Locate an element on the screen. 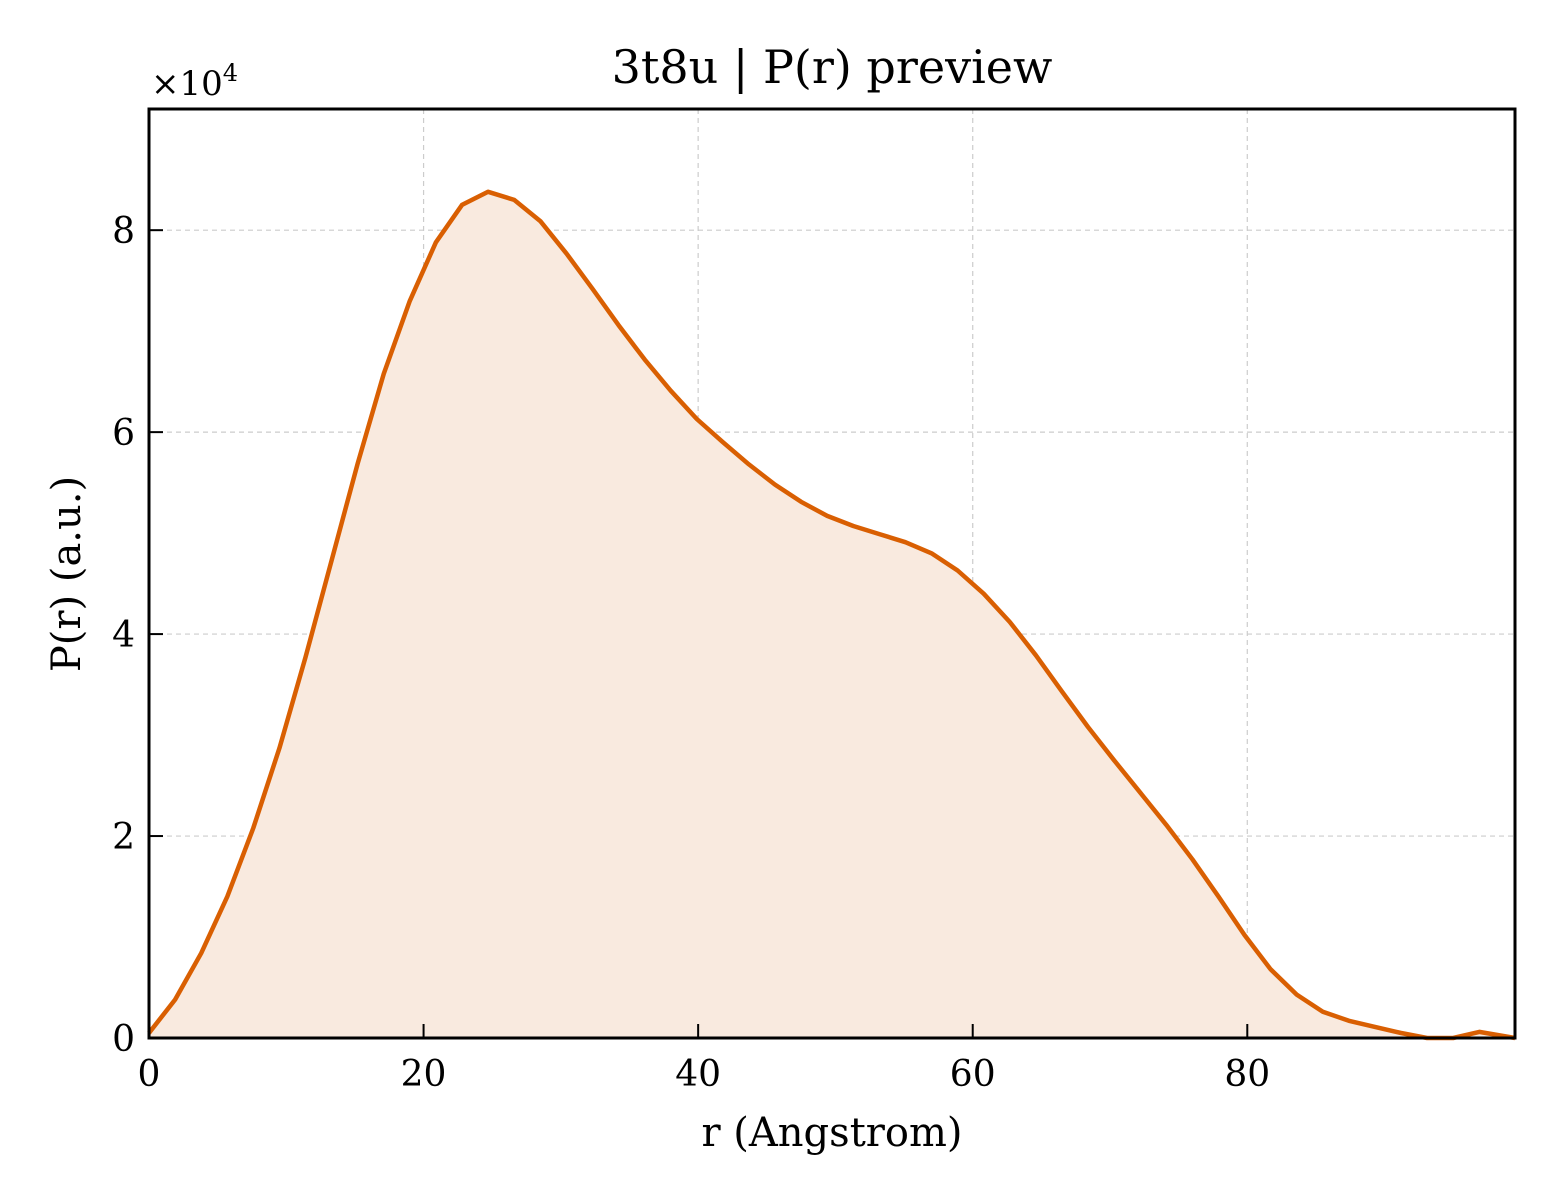  x-tick-label-40: 40 is located at coordinates (698, 1074).